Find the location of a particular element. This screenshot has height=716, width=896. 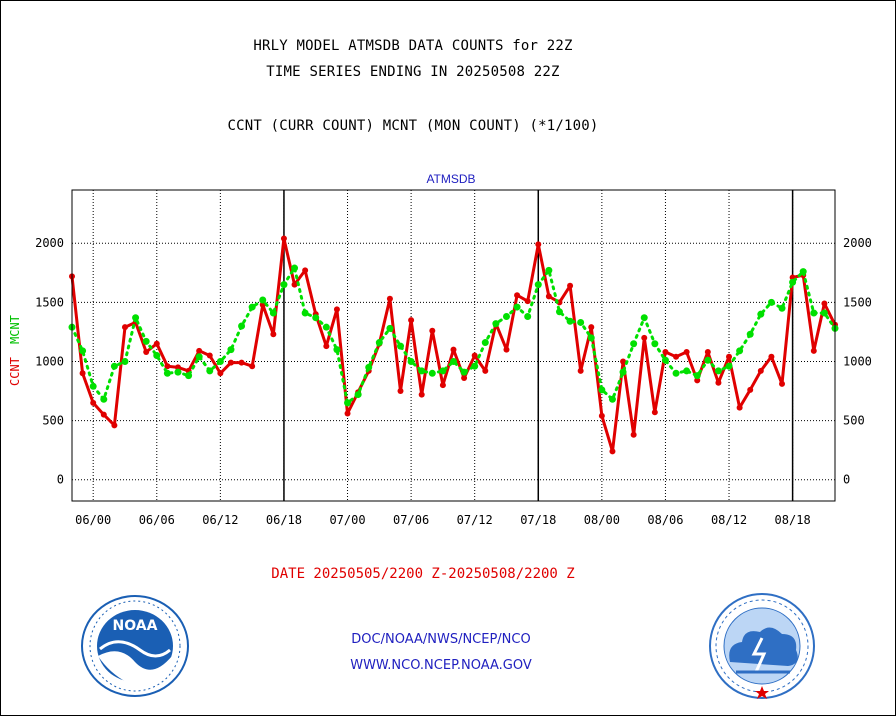

chart-title-line-1: HRLY MODEL ATMSDB DATA COUNTS for 22Z is located at coordinates (413, 46).